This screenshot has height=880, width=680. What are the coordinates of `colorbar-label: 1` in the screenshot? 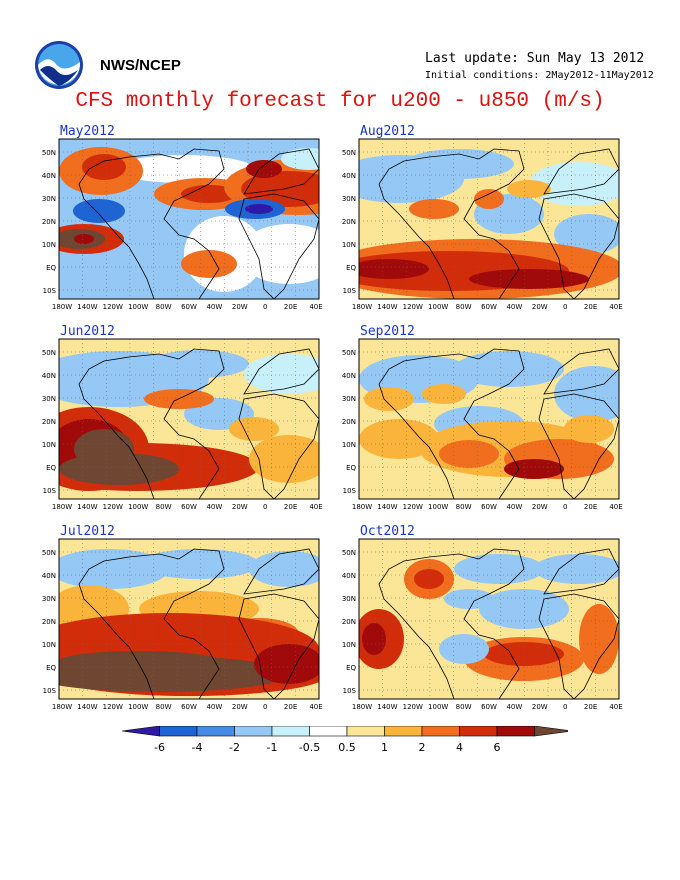 It's located at (384, 747).